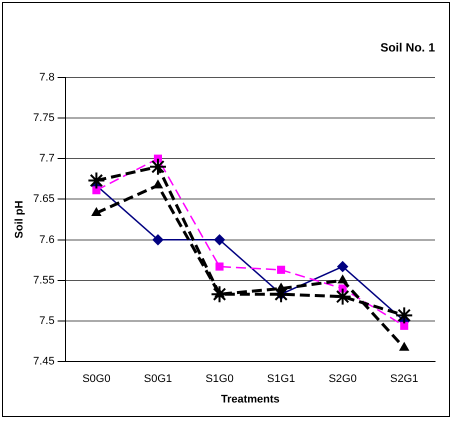 The width and height of the screenshot is (453, 421). Describe the element at coordinates (250, 399) in the screenshot. I see `x-axis-title: Treatments` at that location.